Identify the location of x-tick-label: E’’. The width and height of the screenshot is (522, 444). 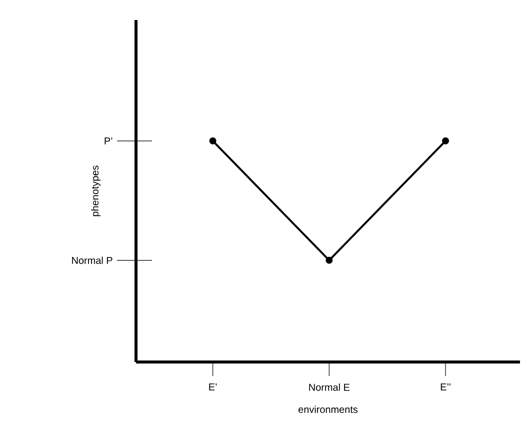
(445, 387).